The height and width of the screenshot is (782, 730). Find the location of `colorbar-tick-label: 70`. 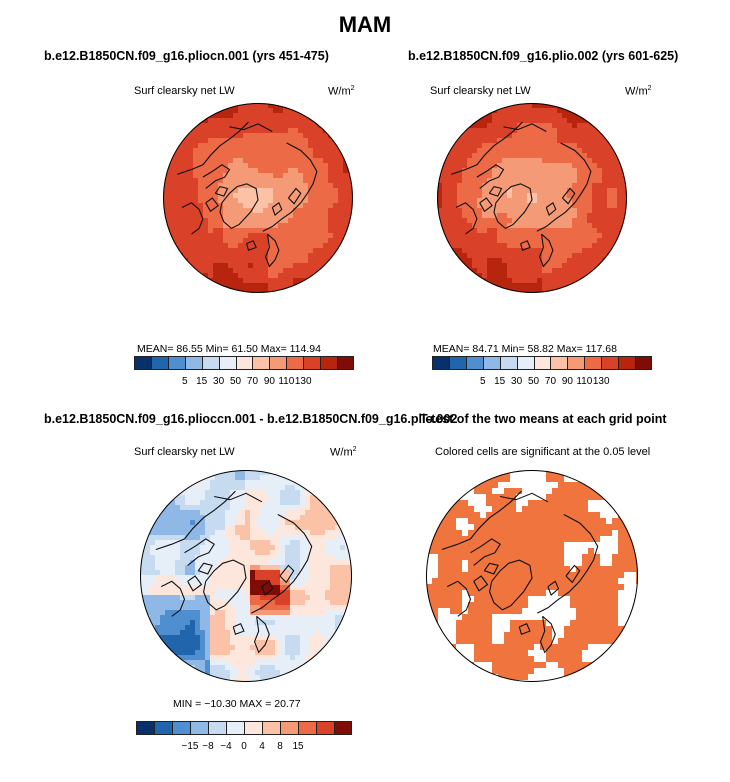

colorbar-tick-label: 70 is located at coordinates (252, 381).